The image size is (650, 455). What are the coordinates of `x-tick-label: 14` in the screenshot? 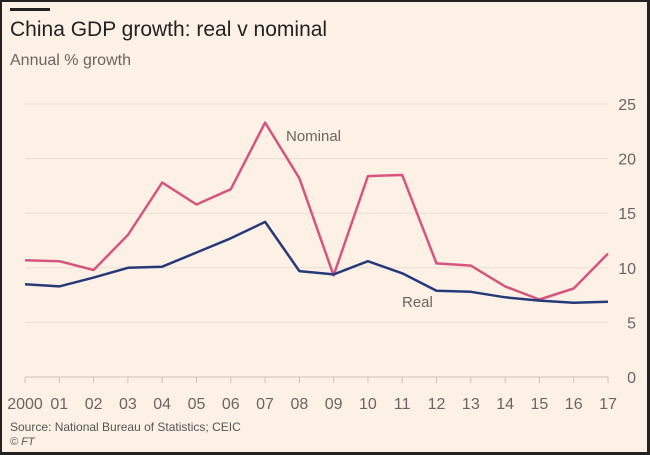 It's located at (505, 404).